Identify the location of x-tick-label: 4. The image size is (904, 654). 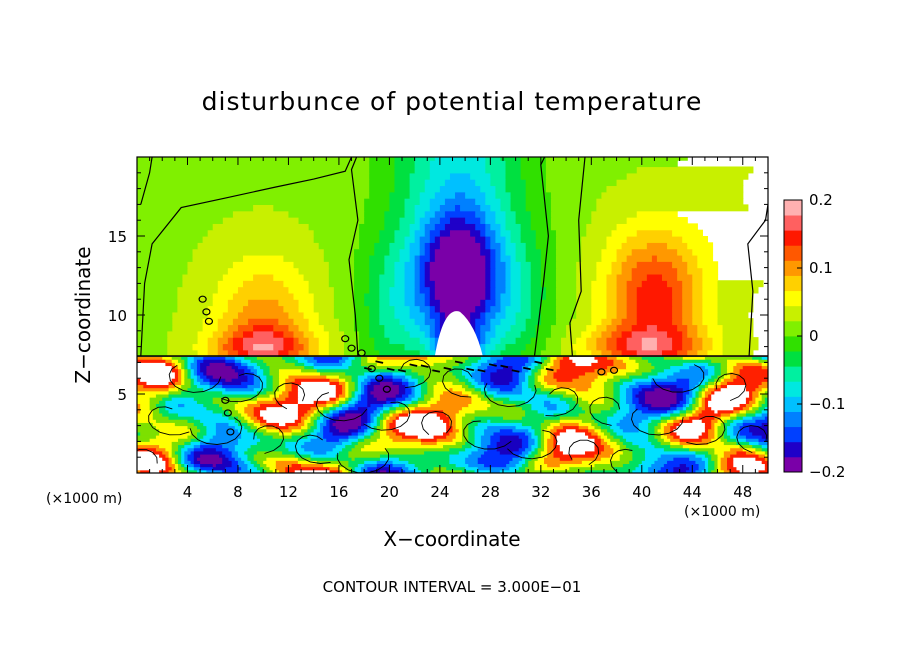
(188, 492).